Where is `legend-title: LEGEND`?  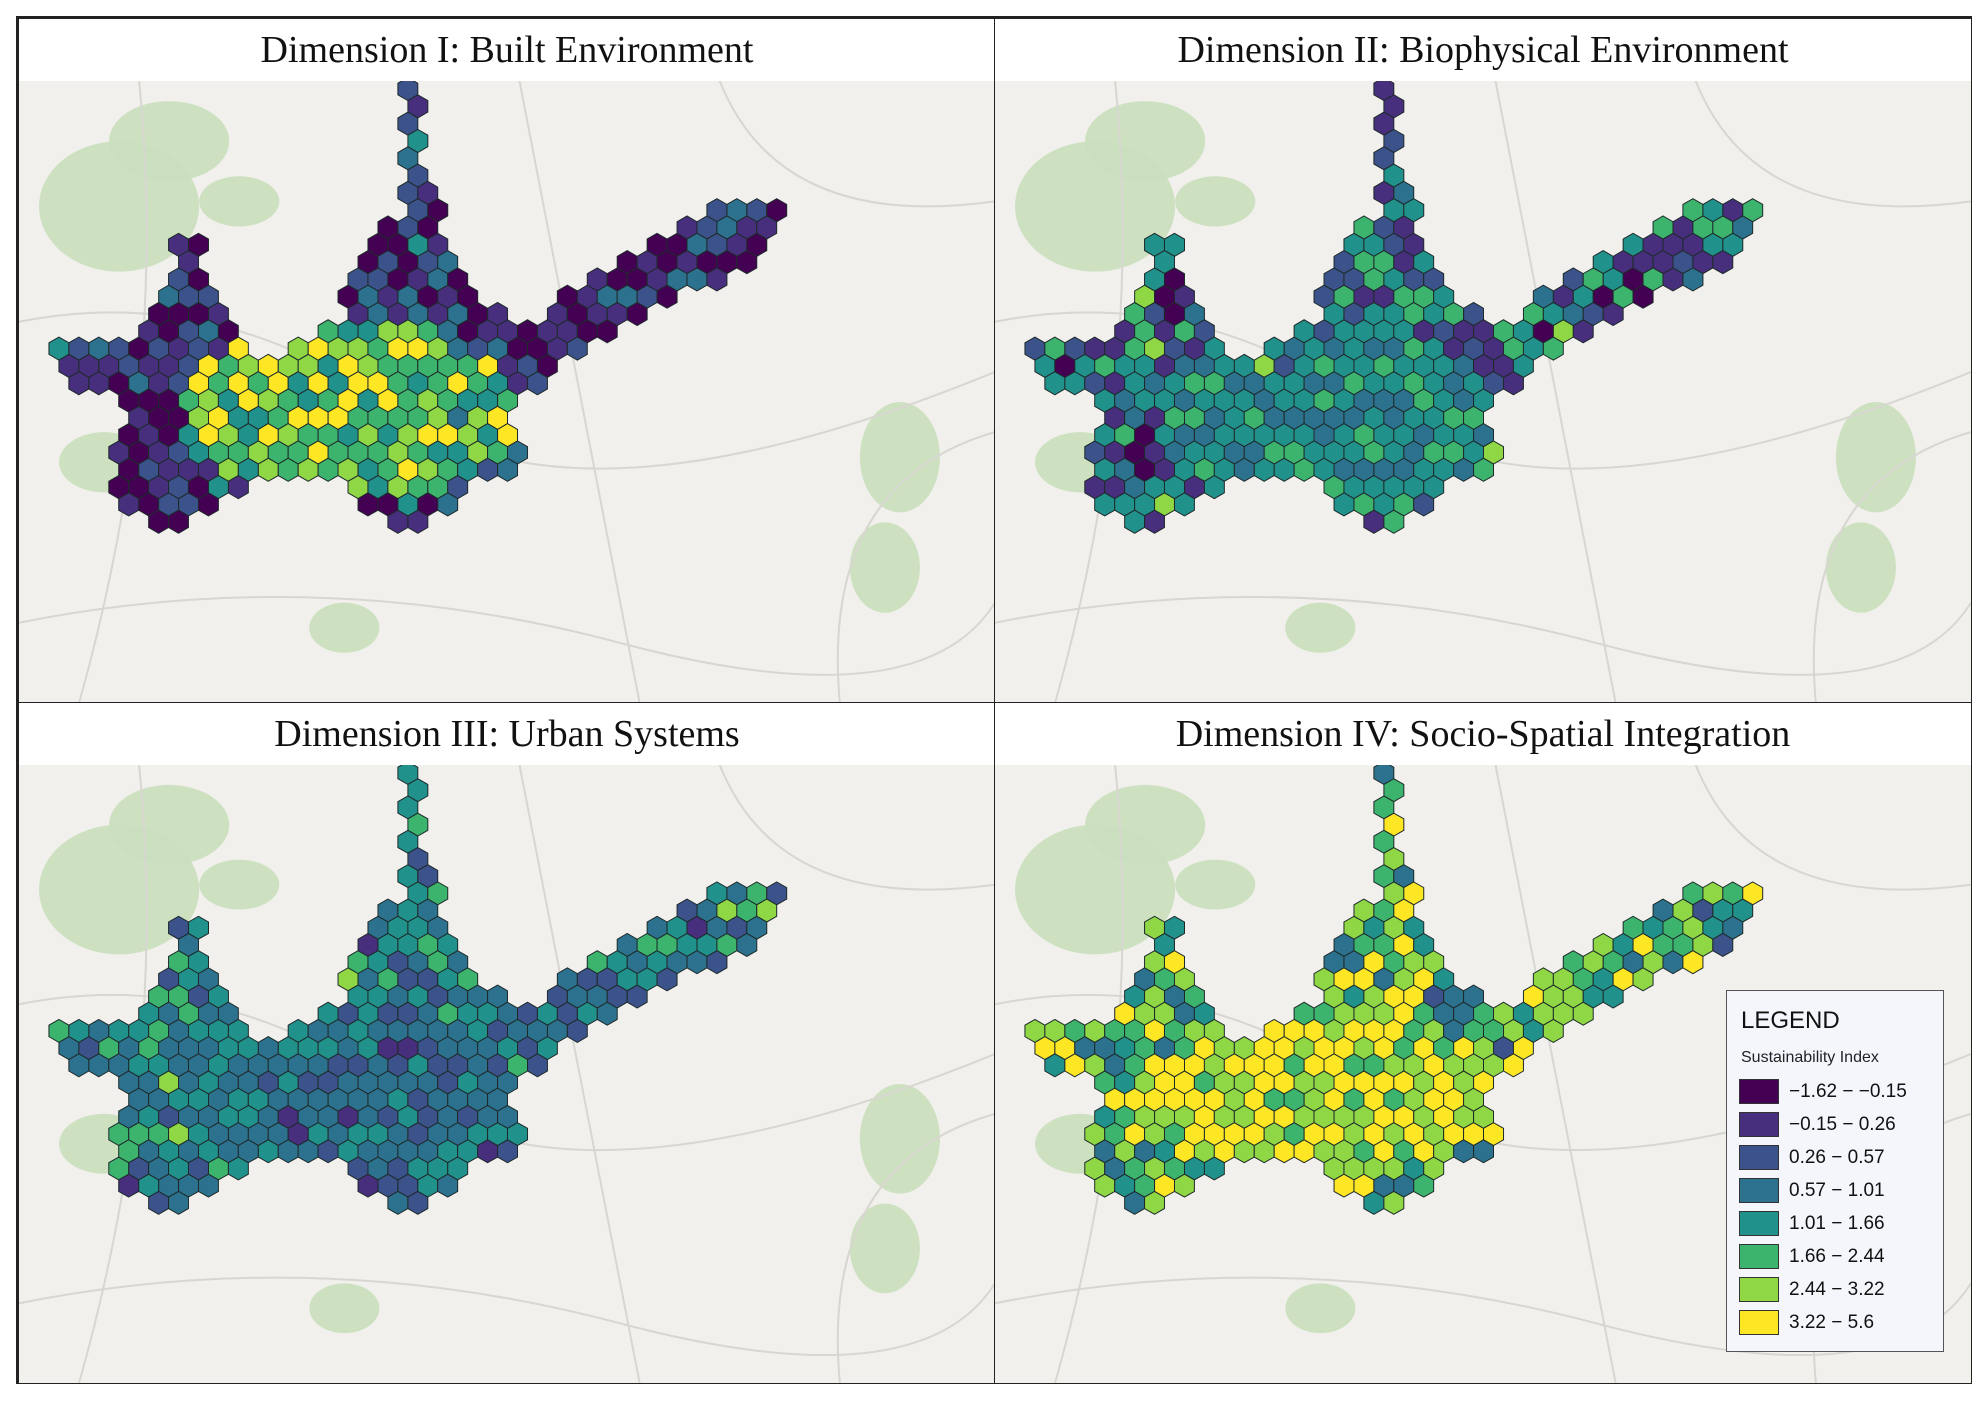 legend-title: LEGEND is located at coordinates (1790, 1020).